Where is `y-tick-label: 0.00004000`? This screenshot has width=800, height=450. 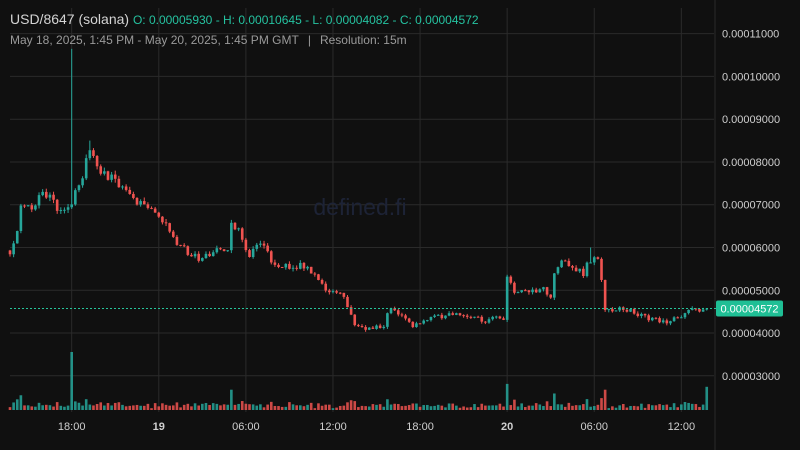 y-tick-label: 0.00004000 is located at coordinates (751, 334).